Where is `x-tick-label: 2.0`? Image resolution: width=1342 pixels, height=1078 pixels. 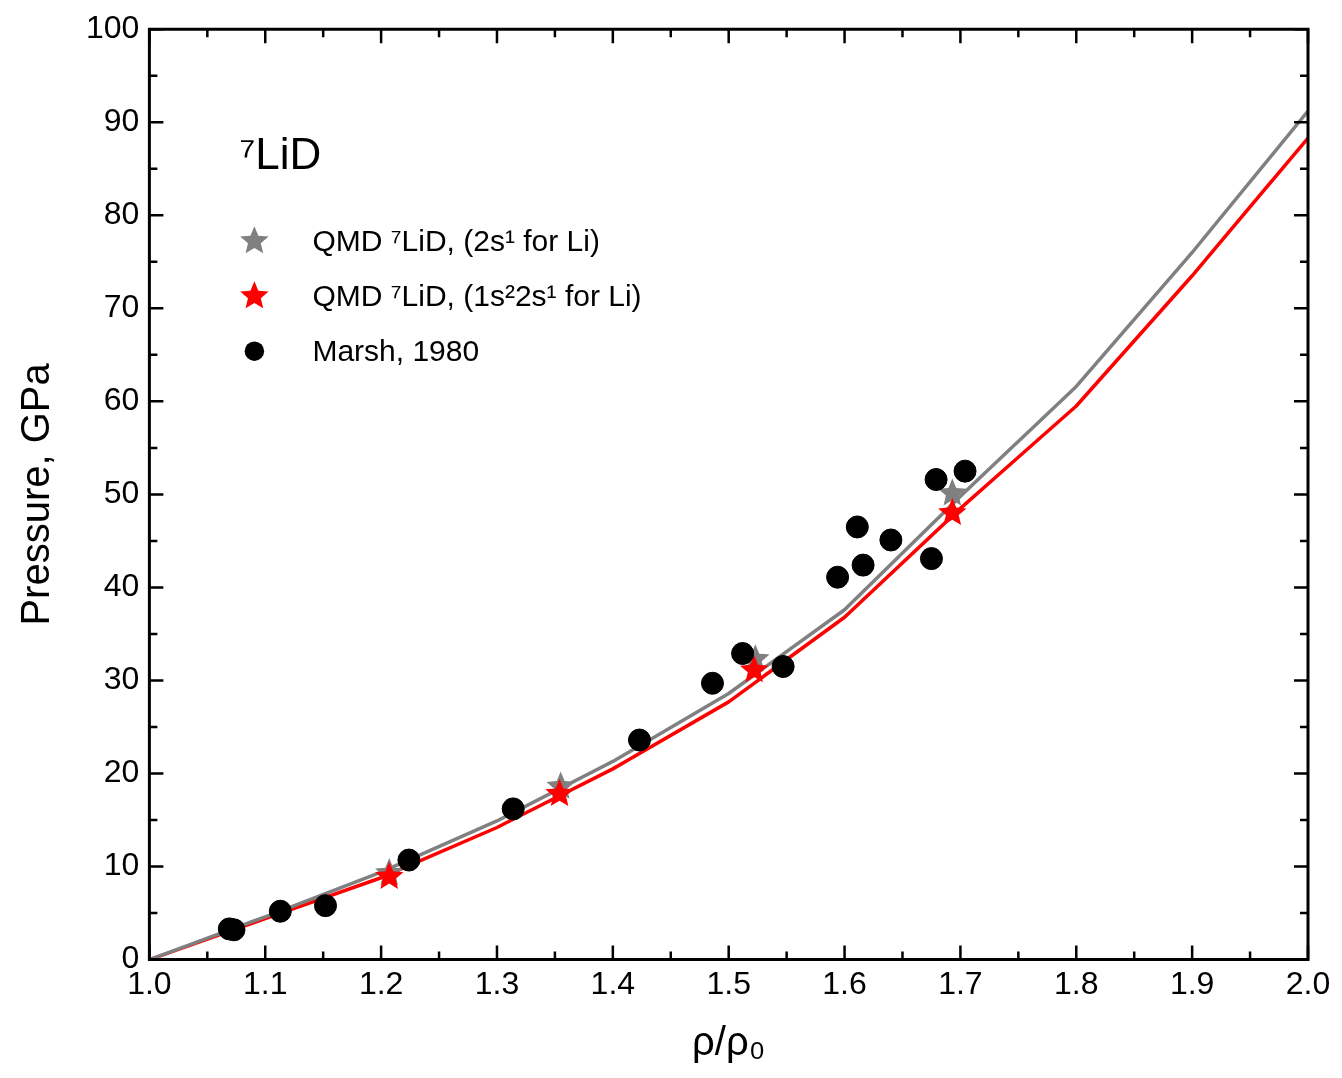
x-tick-label: 2.0 is located at coordinates (1308, 982).